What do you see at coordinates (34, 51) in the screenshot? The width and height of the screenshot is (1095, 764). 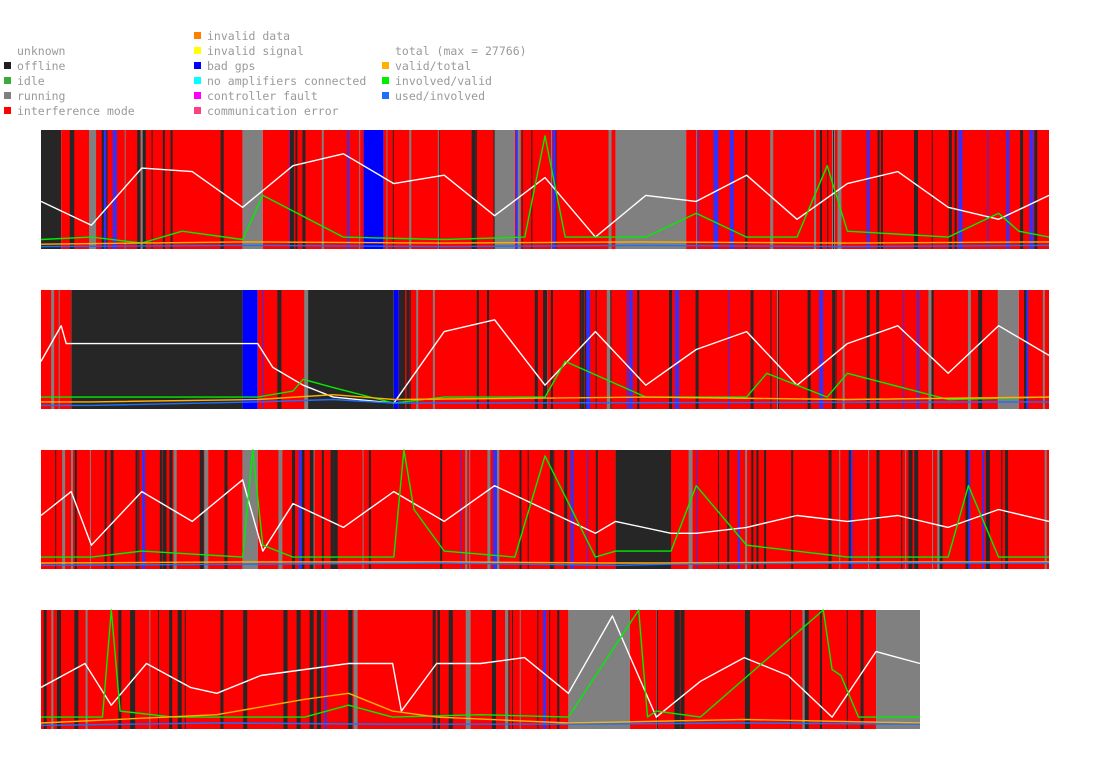 I see `legend-unknown: unknown` at bounding box center [34, 51].